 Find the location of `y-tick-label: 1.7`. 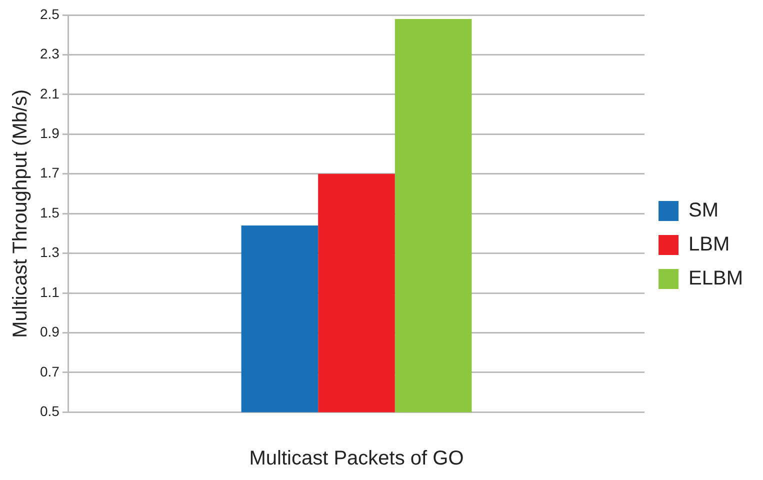

y-tick-label: 1.7 is located at coordinates (50, 172).